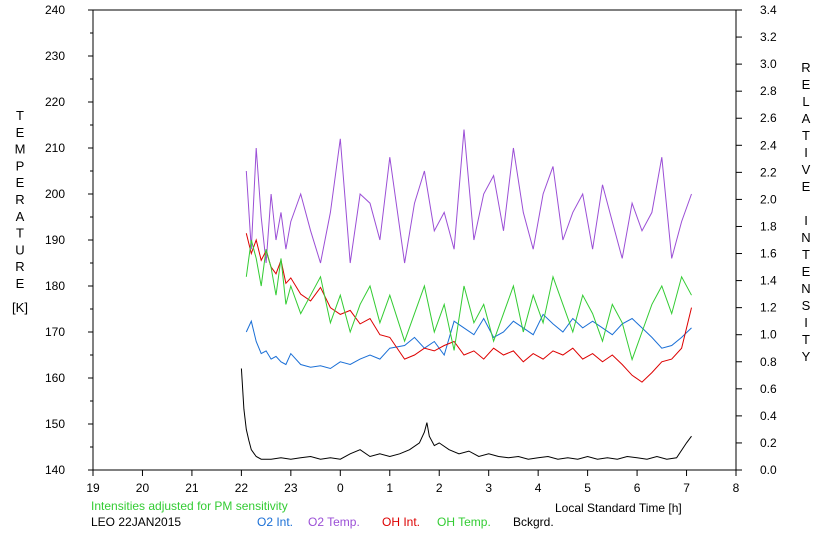  Describe the element at coordinates (275, 522) in the screenshot. I see `legend-o2-int: O2 Int.` at that location.